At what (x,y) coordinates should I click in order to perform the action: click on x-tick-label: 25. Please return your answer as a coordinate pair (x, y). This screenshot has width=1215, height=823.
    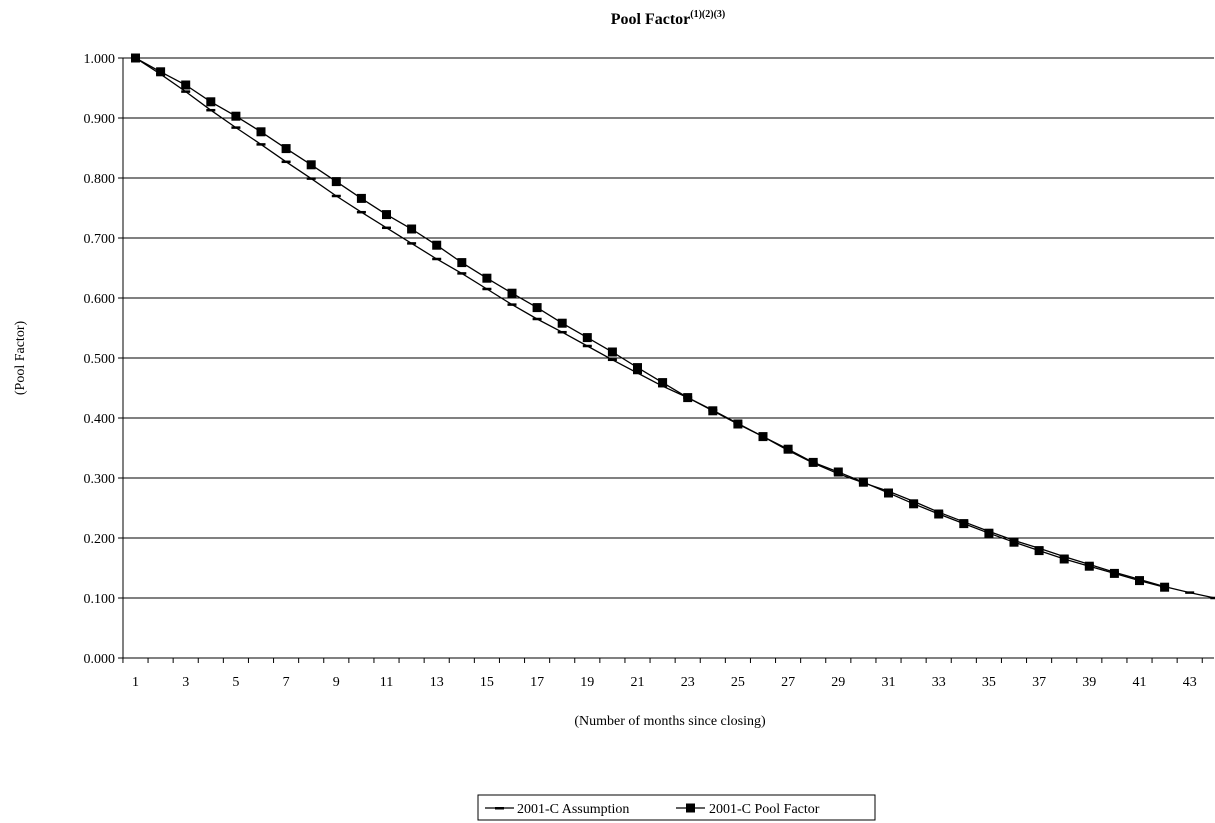
    Looking at the image, I should click on (738, 682).